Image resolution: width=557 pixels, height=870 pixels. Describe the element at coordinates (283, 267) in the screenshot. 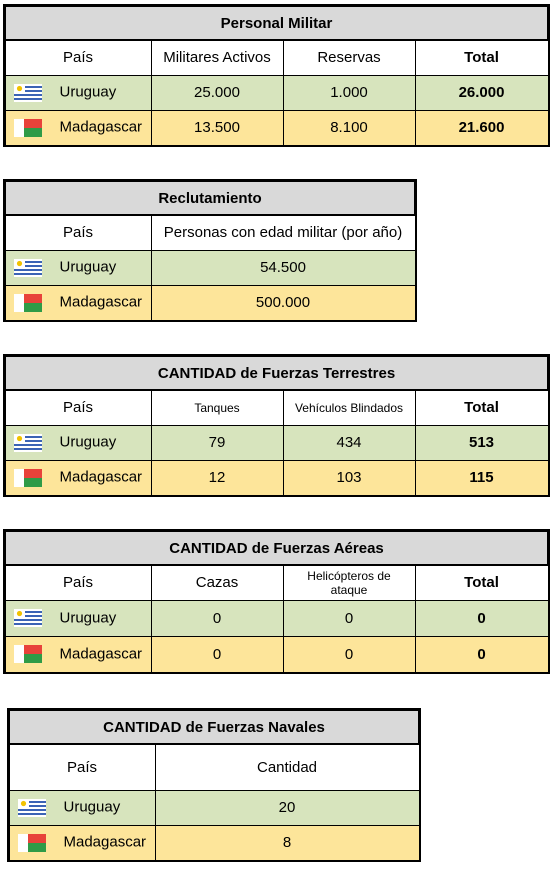

I see `value-cell: 54.500` at that location.